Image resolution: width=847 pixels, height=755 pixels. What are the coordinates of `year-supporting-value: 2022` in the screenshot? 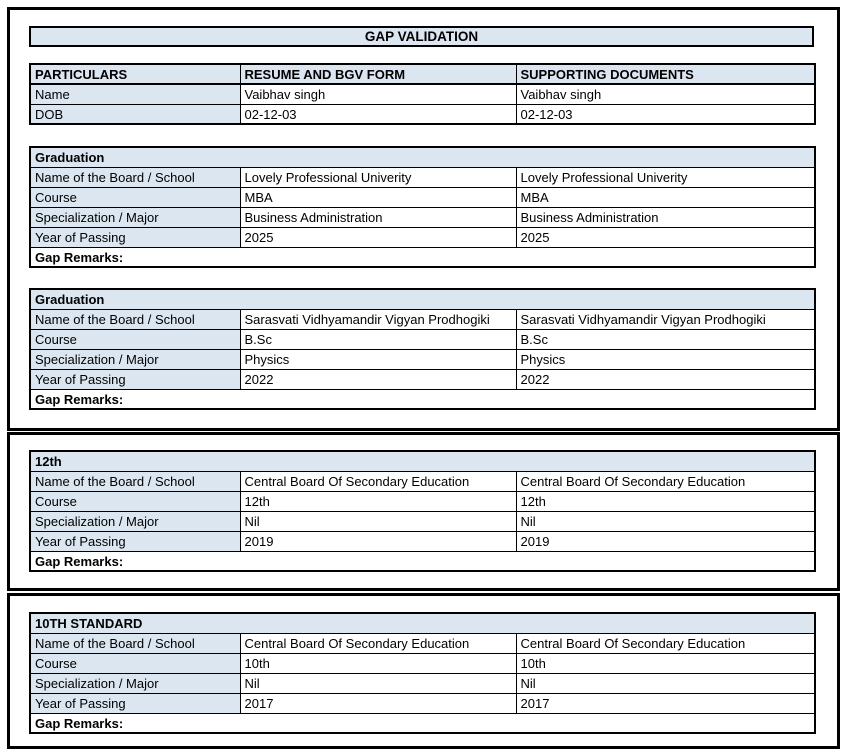 It's located at (665, 379).